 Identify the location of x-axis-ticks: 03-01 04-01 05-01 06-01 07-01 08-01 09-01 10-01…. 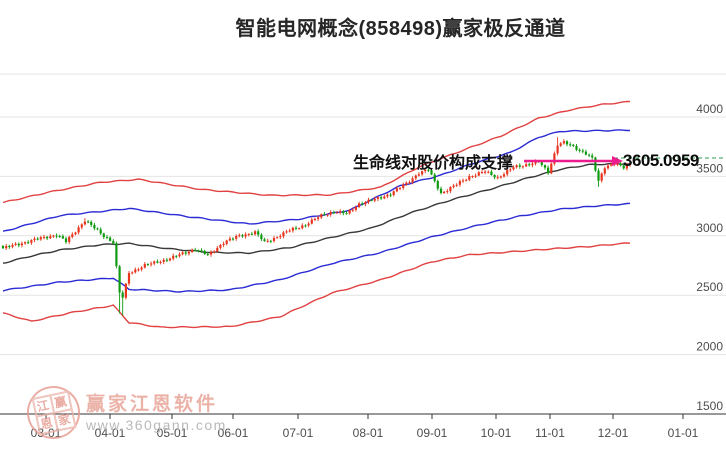
(365, 427).